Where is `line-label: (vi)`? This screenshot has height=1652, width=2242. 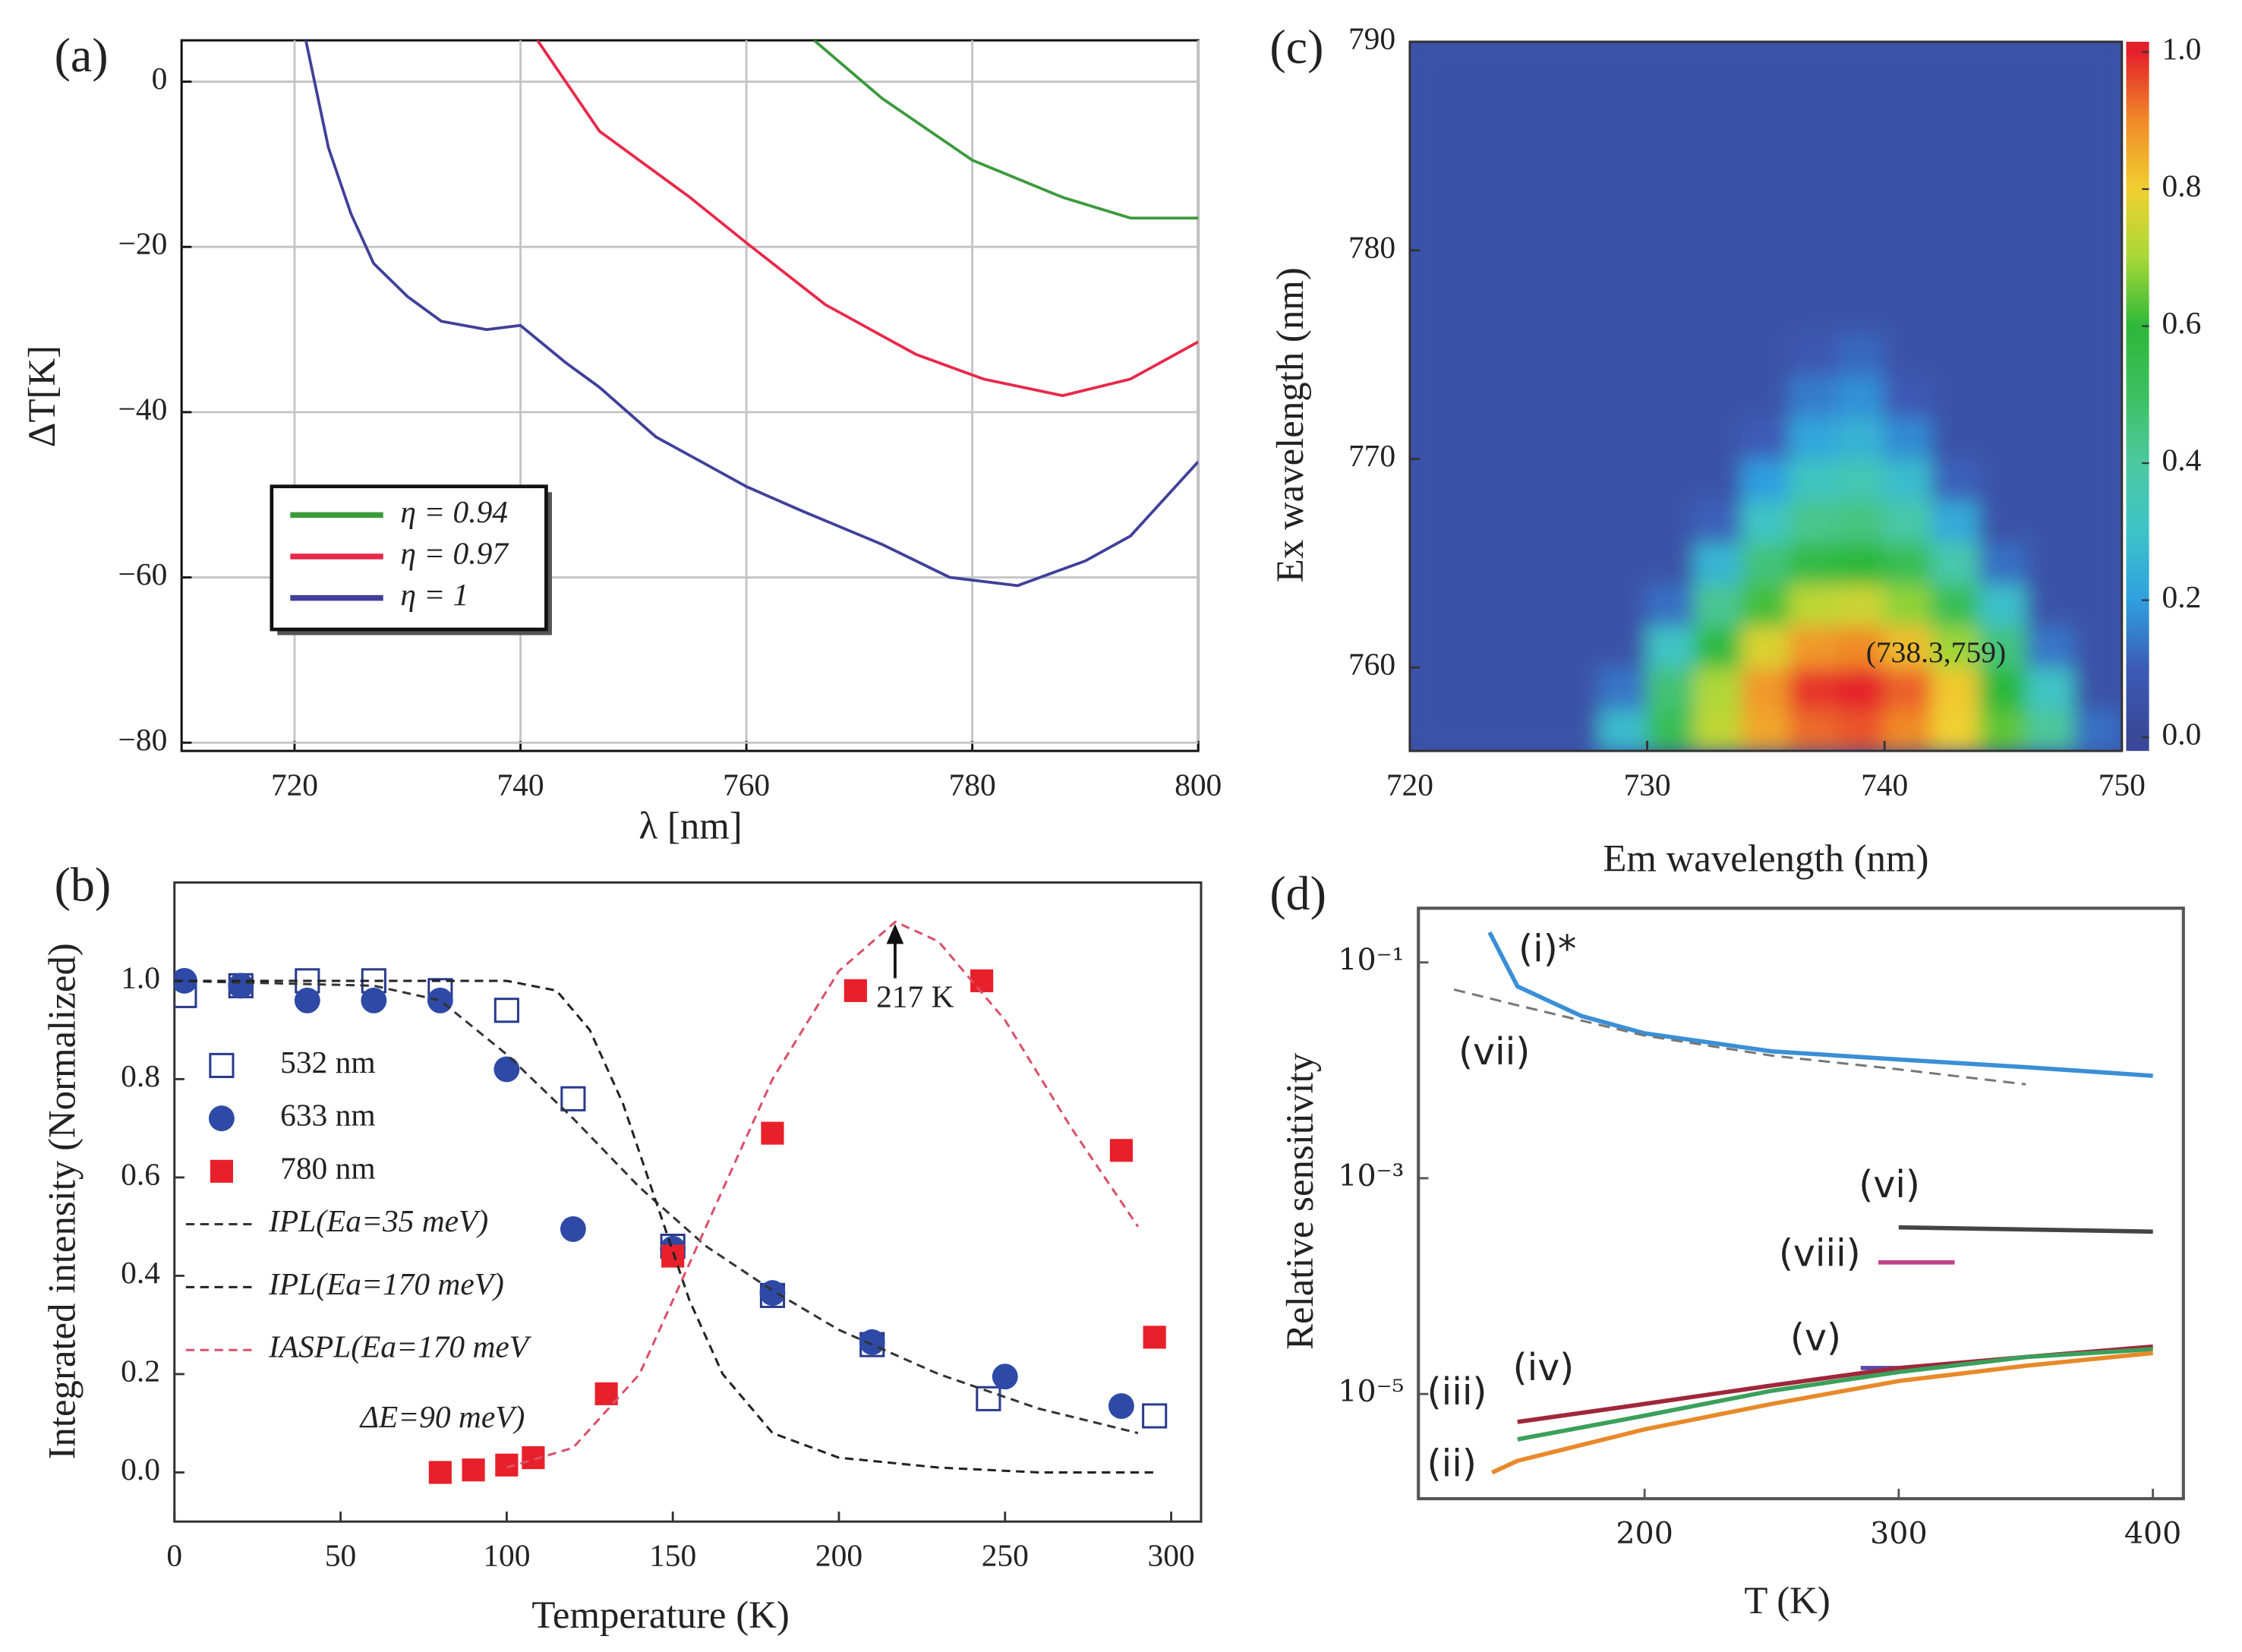 line-label: (vi) is located at coordinates (1889, 1184).